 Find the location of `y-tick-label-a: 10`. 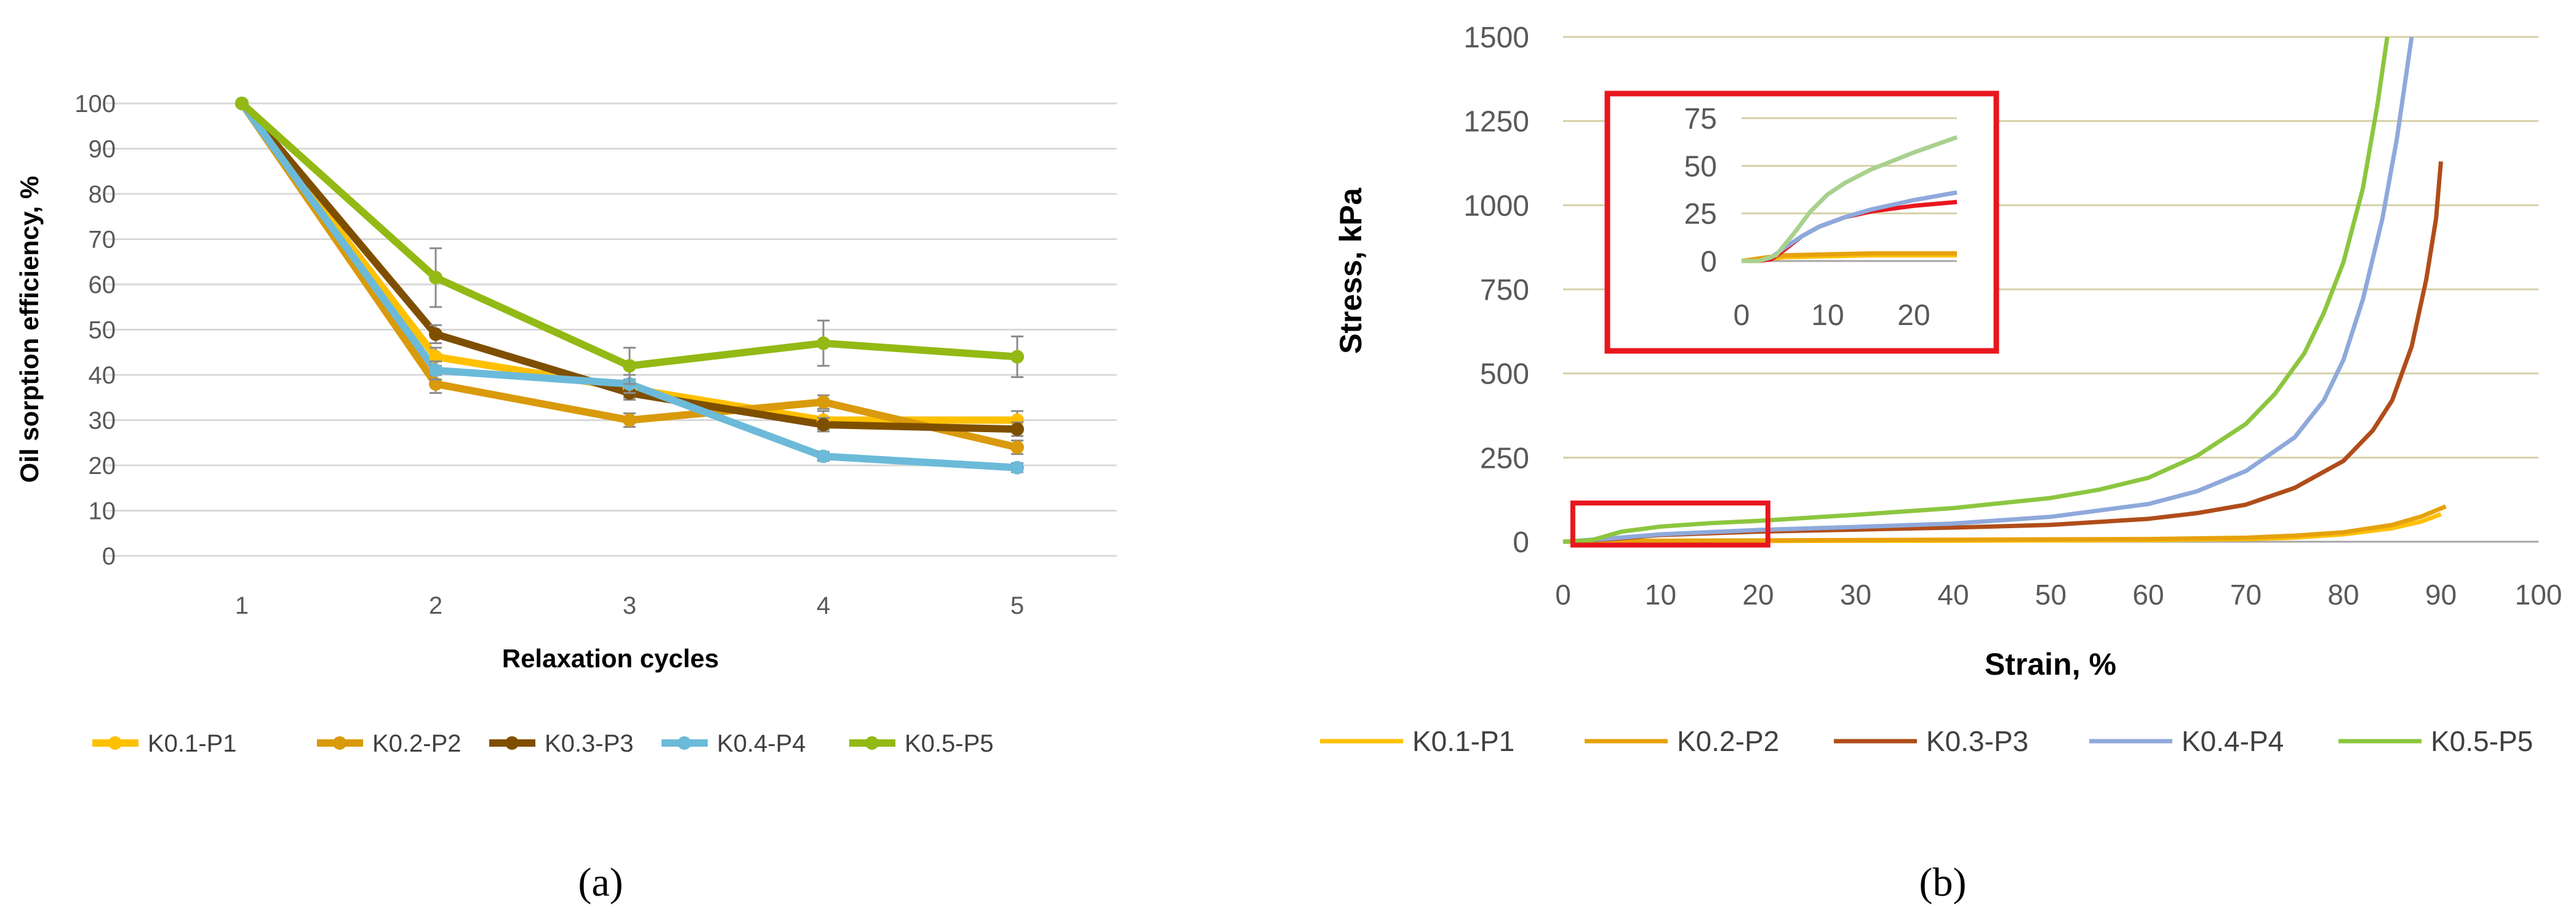

y-tick-label-a: 10 is located at coordinates (102, 511).